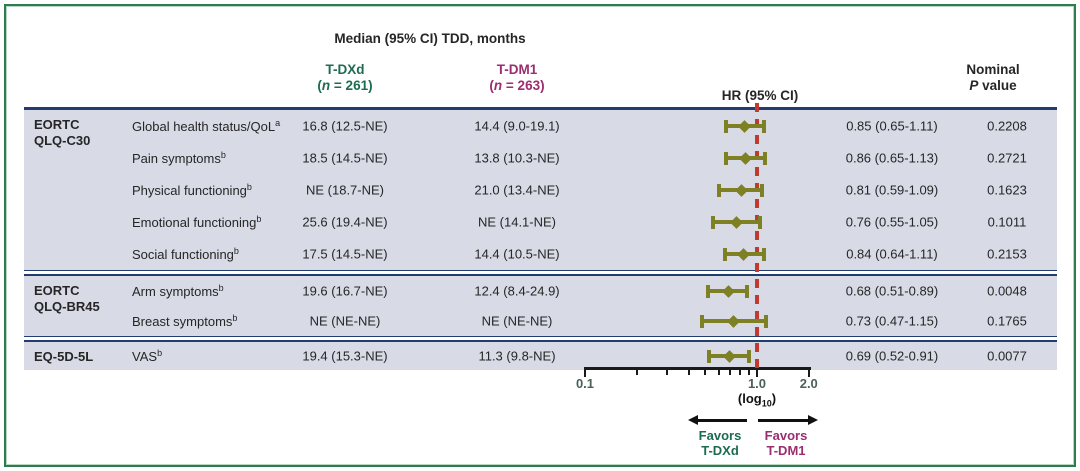  I want to click on hr-ci-text: 0.68 (0.51-0.89), so click(892, 291).